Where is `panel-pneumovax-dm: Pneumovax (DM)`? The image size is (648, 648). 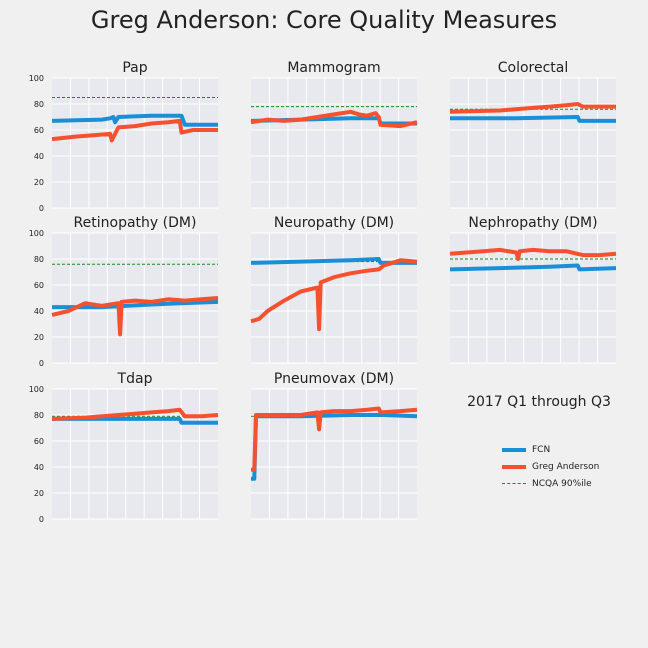
panel-pneumovax-dm: Pneumovax (DM) is located at coordinates (334, 445).